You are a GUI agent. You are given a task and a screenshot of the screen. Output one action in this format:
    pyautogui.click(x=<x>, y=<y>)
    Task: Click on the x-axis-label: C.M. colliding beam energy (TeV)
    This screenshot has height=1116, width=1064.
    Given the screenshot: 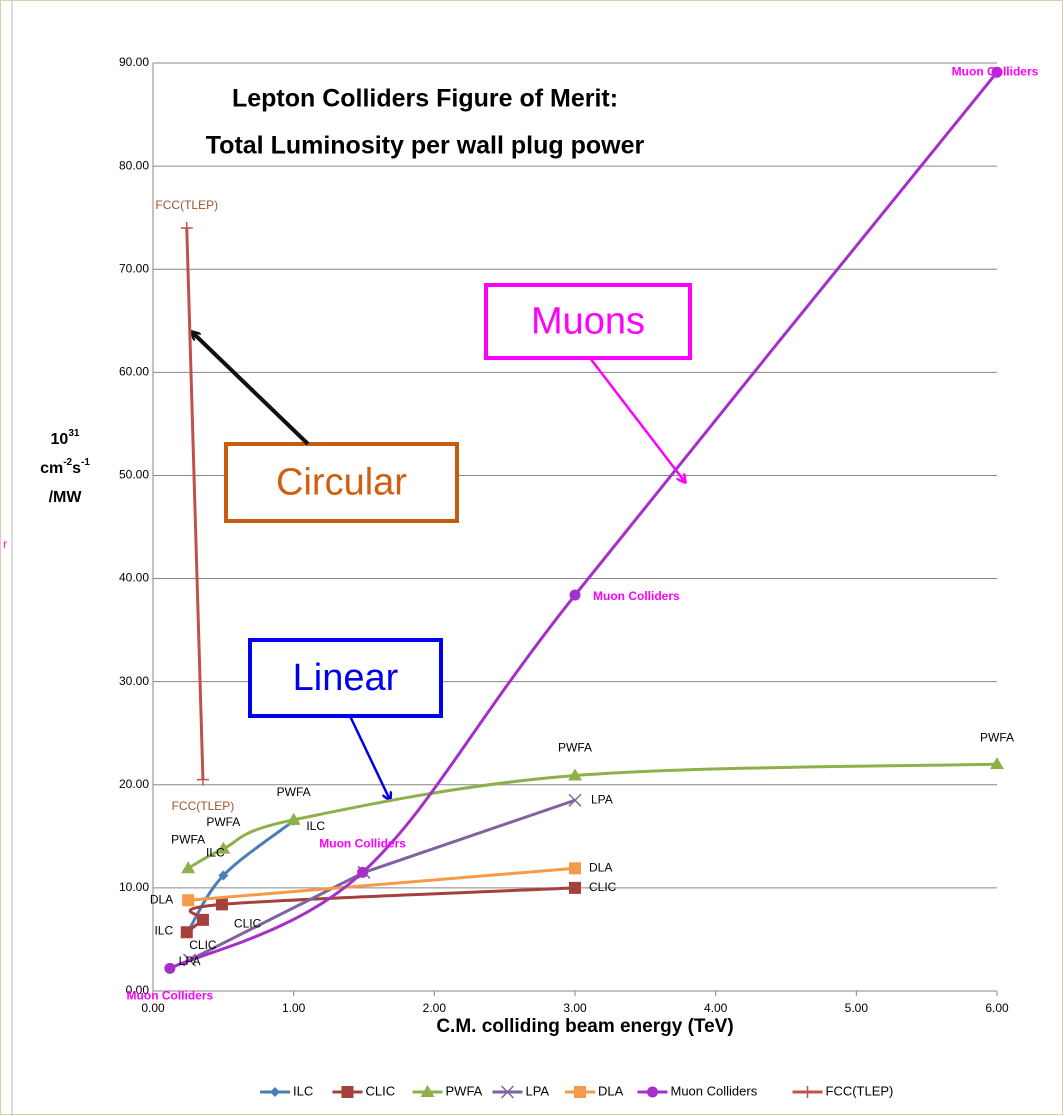 What is the action you would take?
    pyautogui.click(x=584, y=1026)
    